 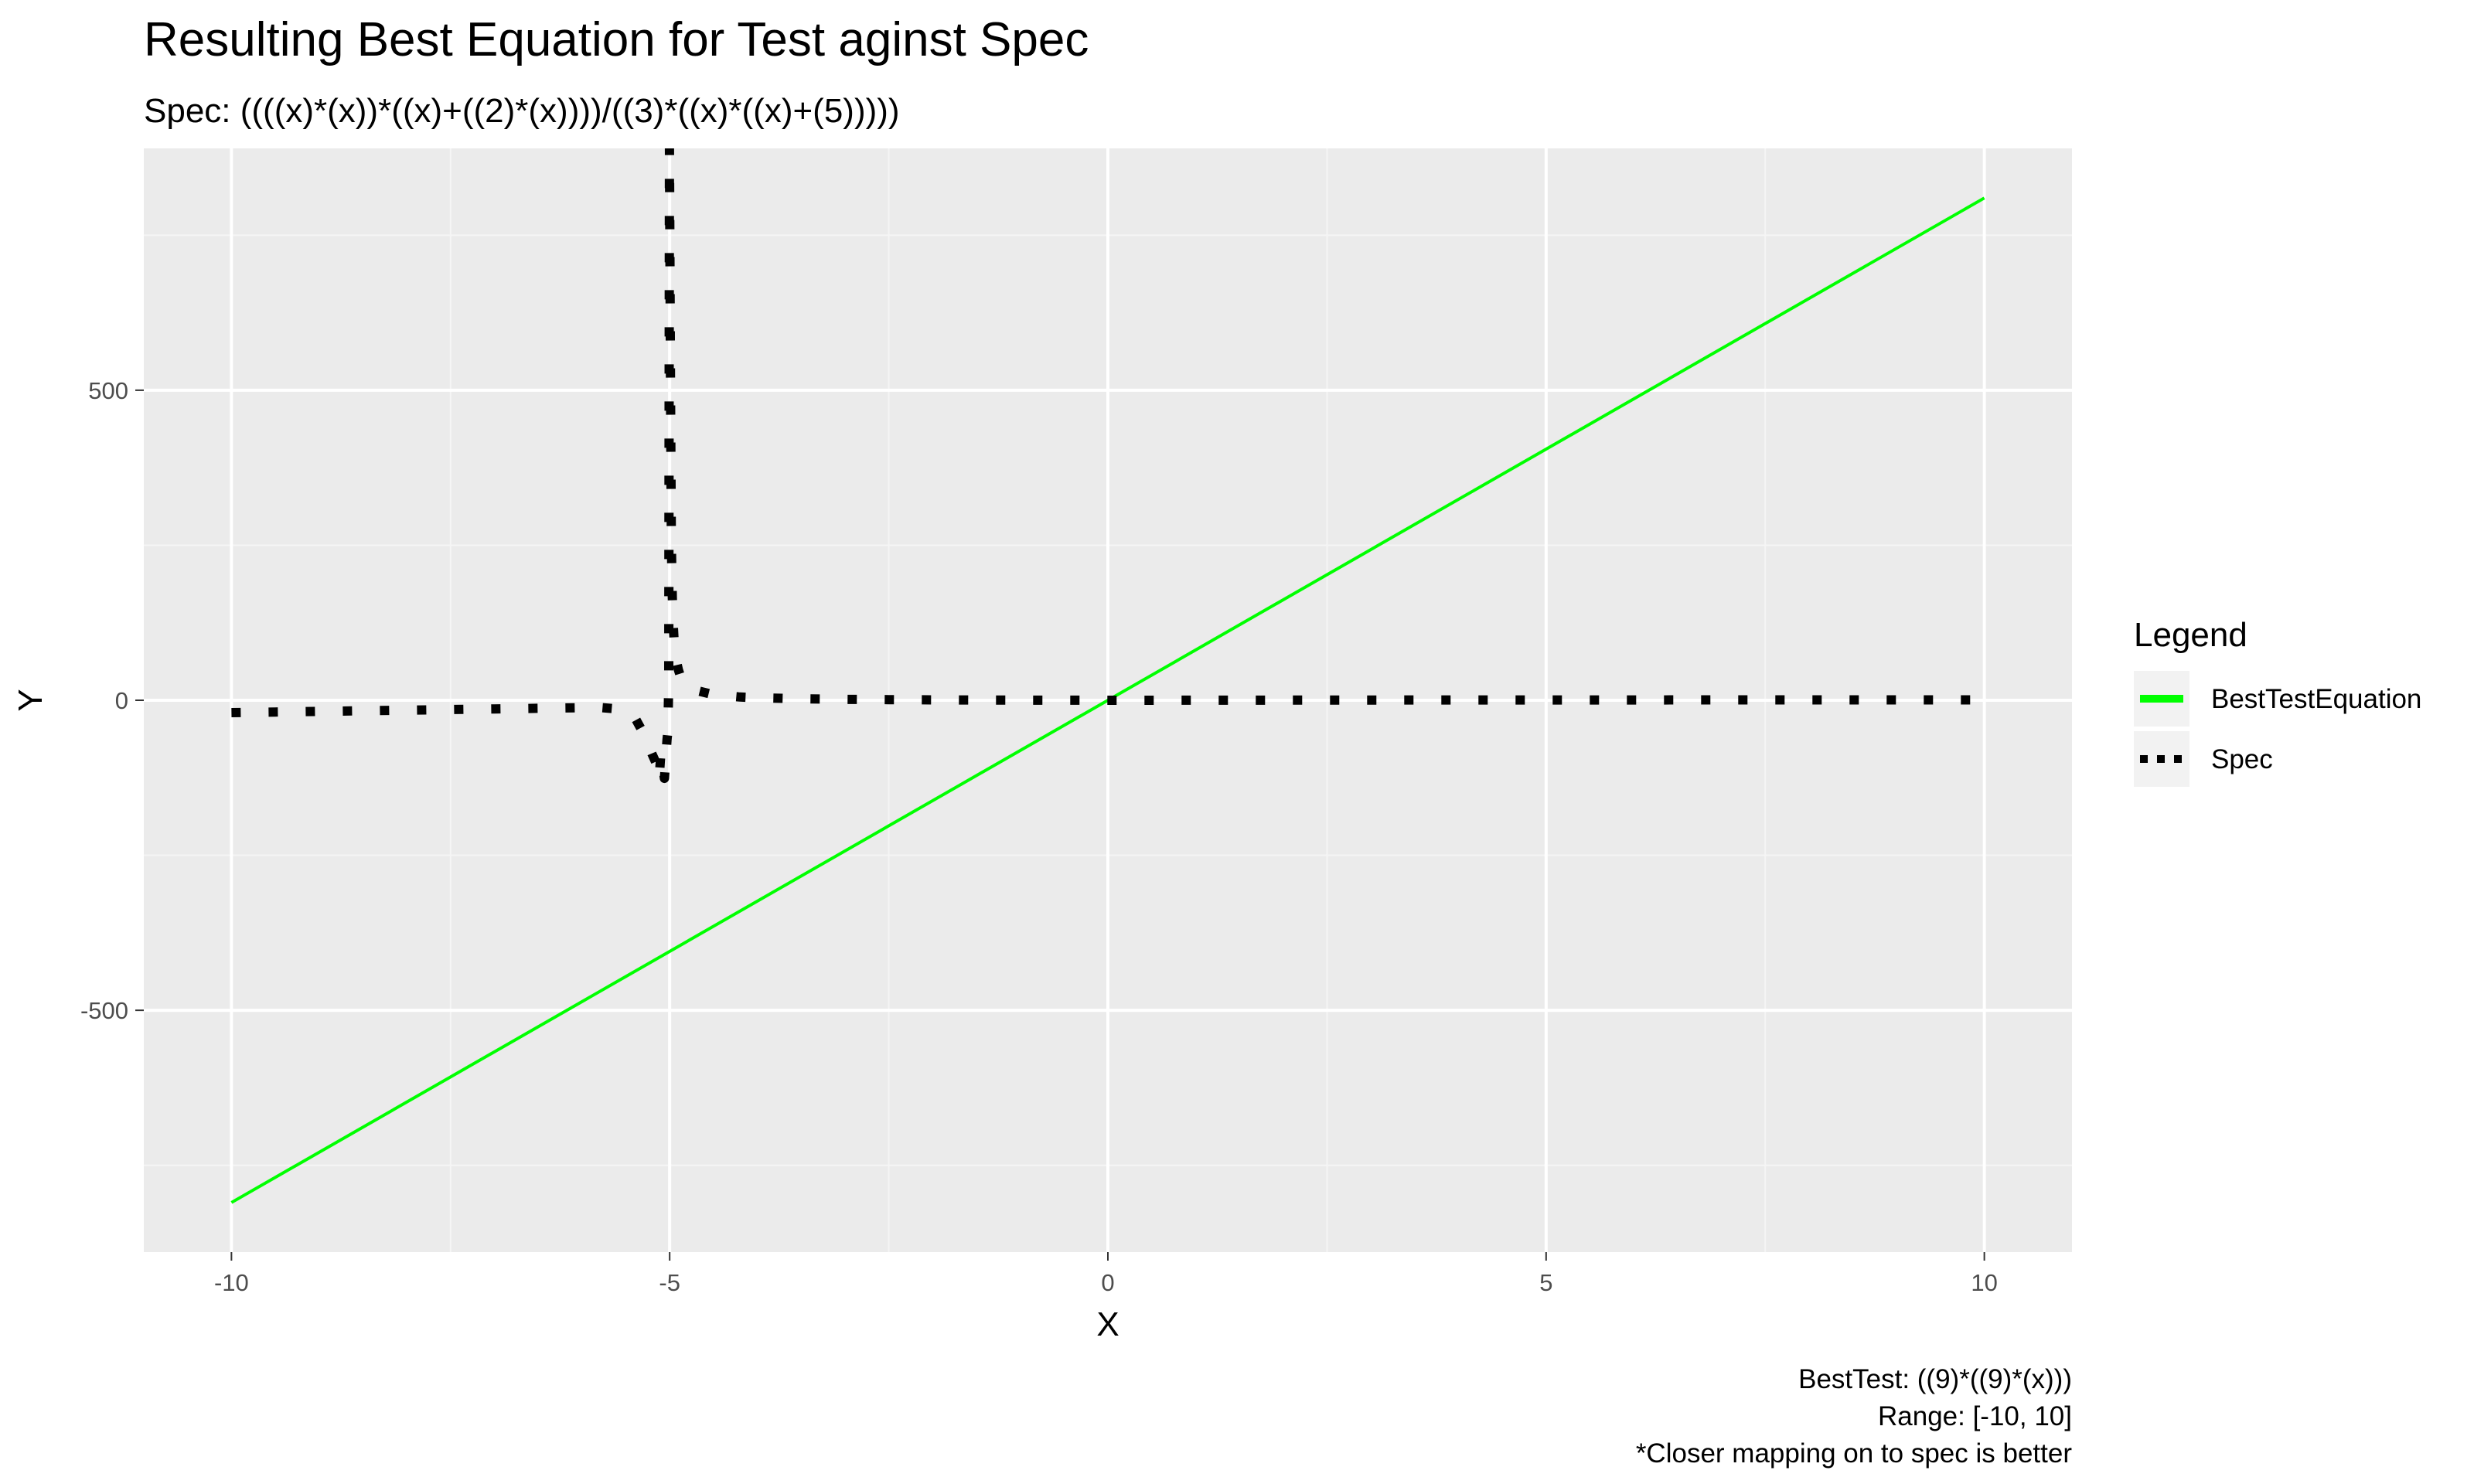 I want to click on x-tick-label-3: 5, so click(x=1545, y=1282).